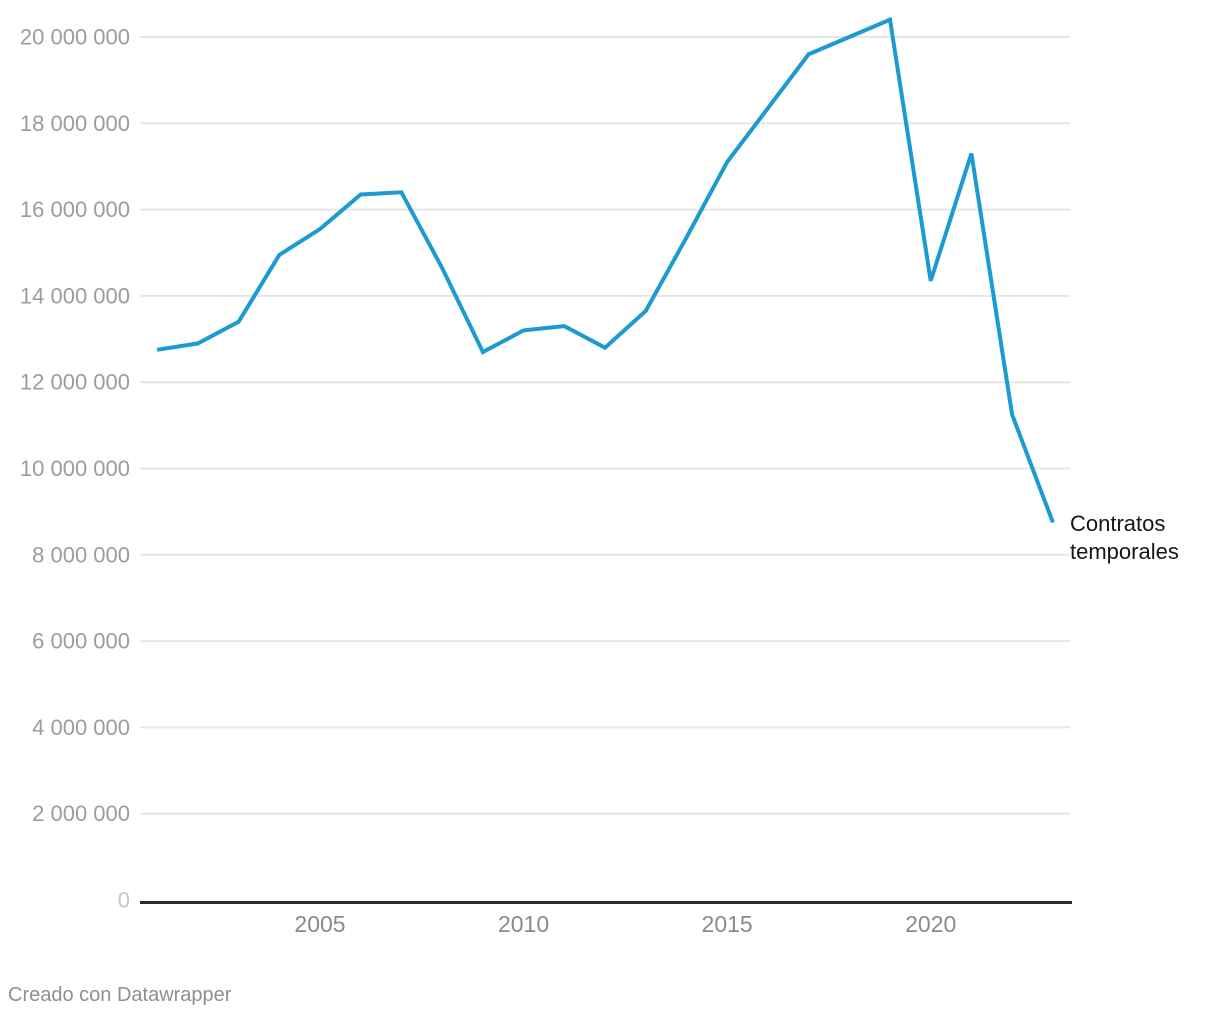 Image resolution: width=1220 pixels, height=1020 pixels. Describe the element at coordinates (120, 995) in the screenshot. I see `credit-line: Creado con Datawrapper` at that location.